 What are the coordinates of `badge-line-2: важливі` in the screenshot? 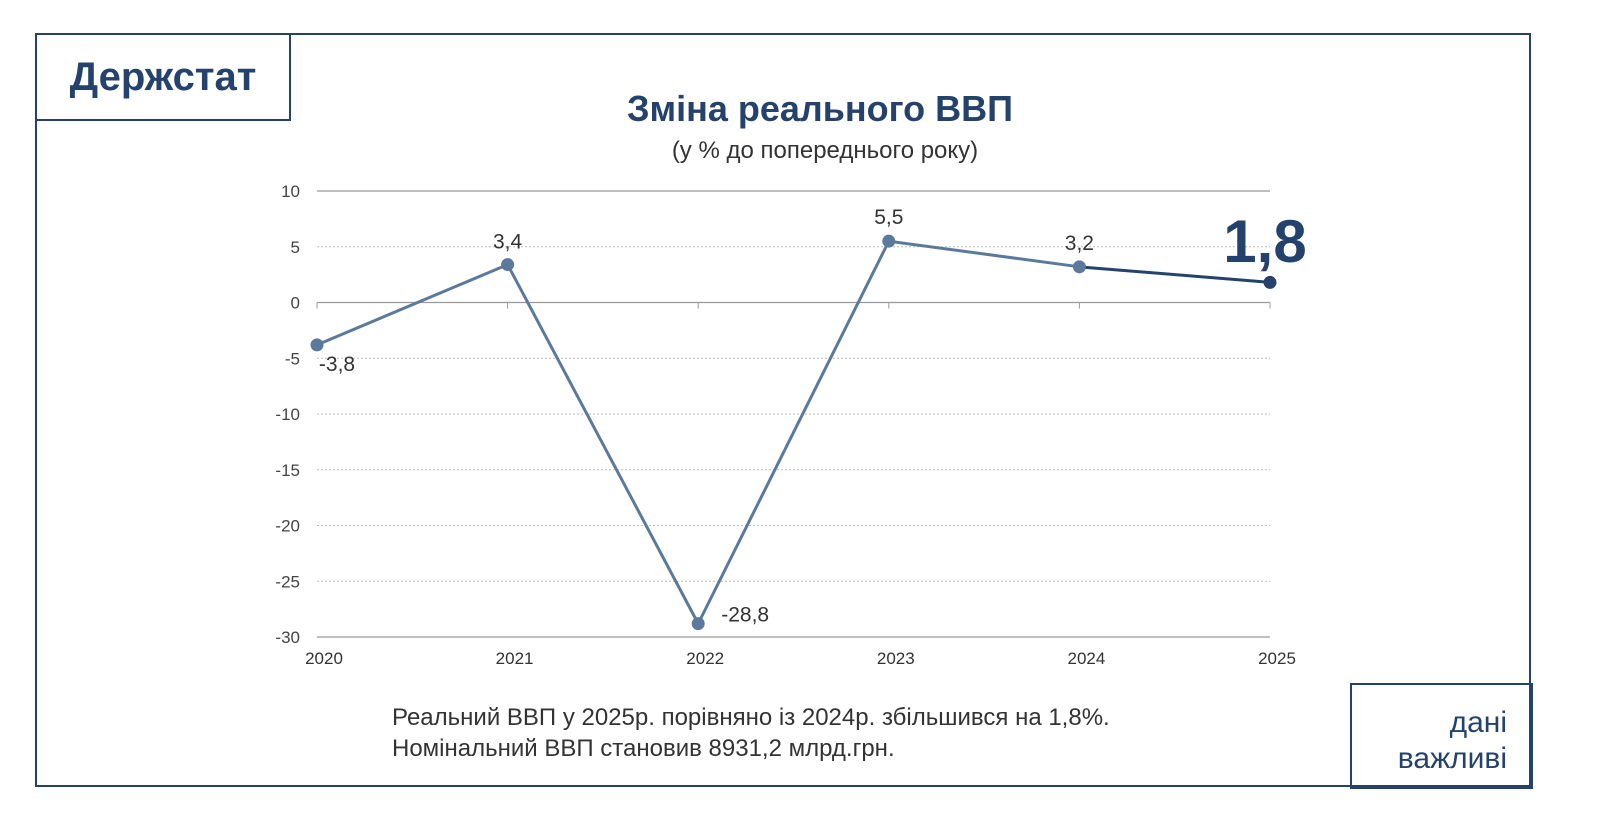 It's located at (1452, 758).